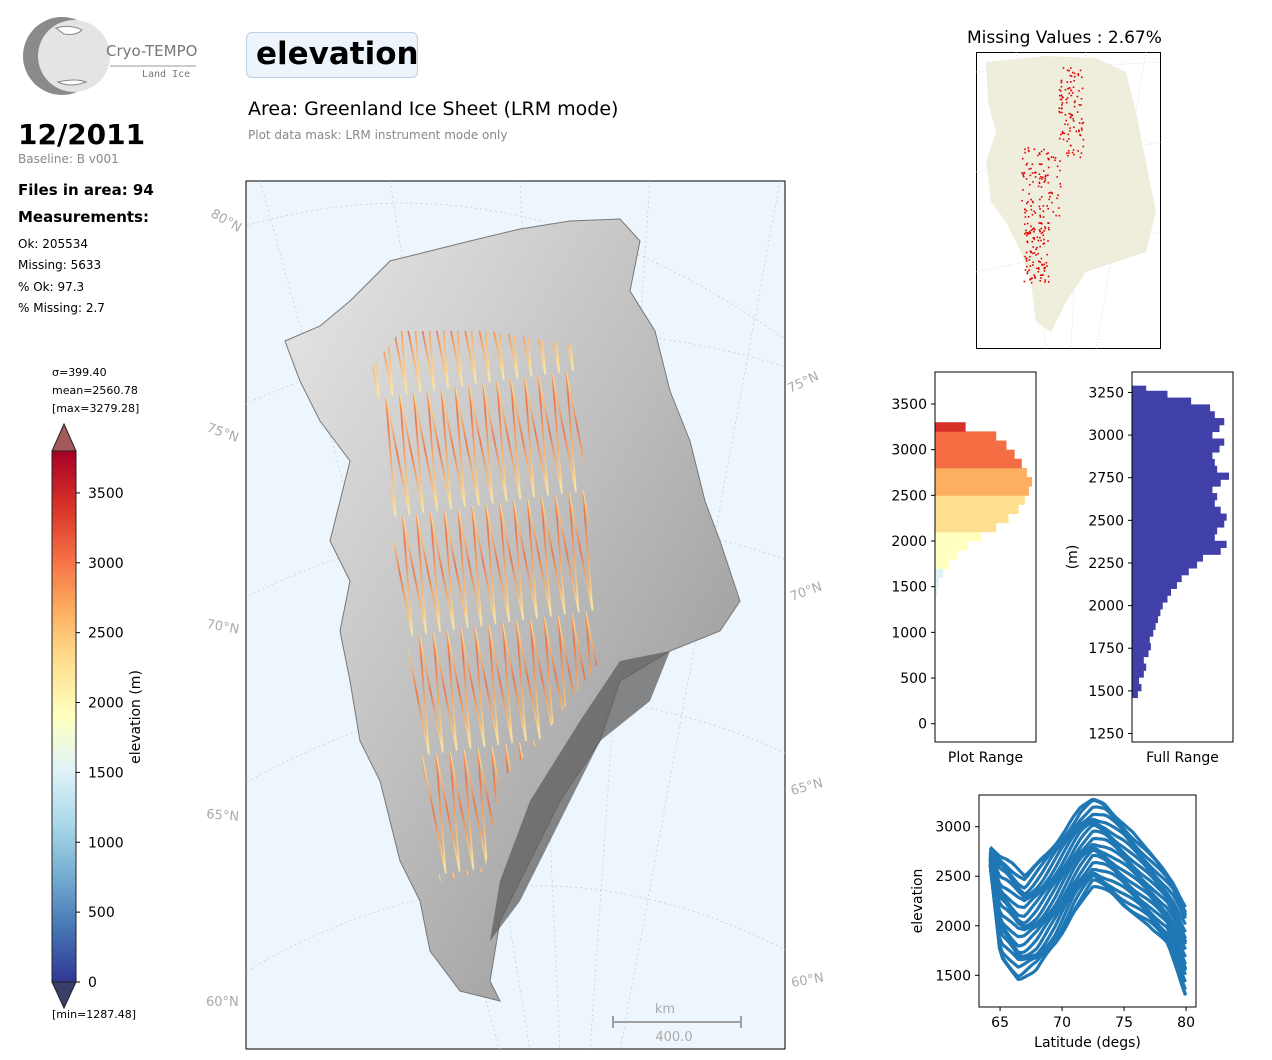 Image resolution: width=1272 pixels, height=1060 pixels. I want to click on measurement-pct-missing: % Missing: 2.7, so click(61, 308).